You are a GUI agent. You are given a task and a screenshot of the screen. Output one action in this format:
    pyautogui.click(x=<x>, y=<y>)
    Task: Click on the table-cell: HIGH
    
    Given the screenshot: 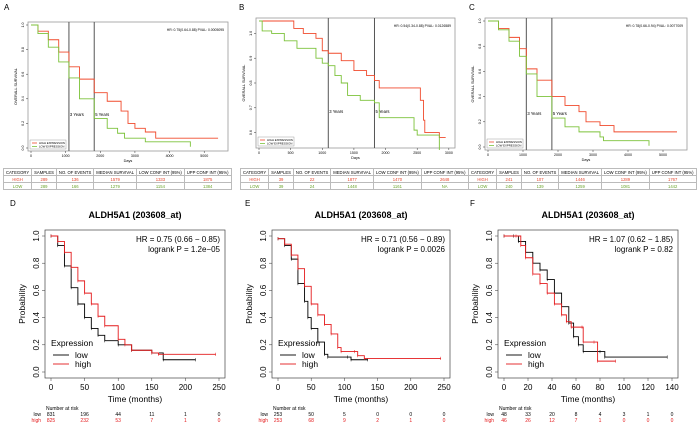 What is the action you would take?
    pyautogui.click(x=254, y=179)
    